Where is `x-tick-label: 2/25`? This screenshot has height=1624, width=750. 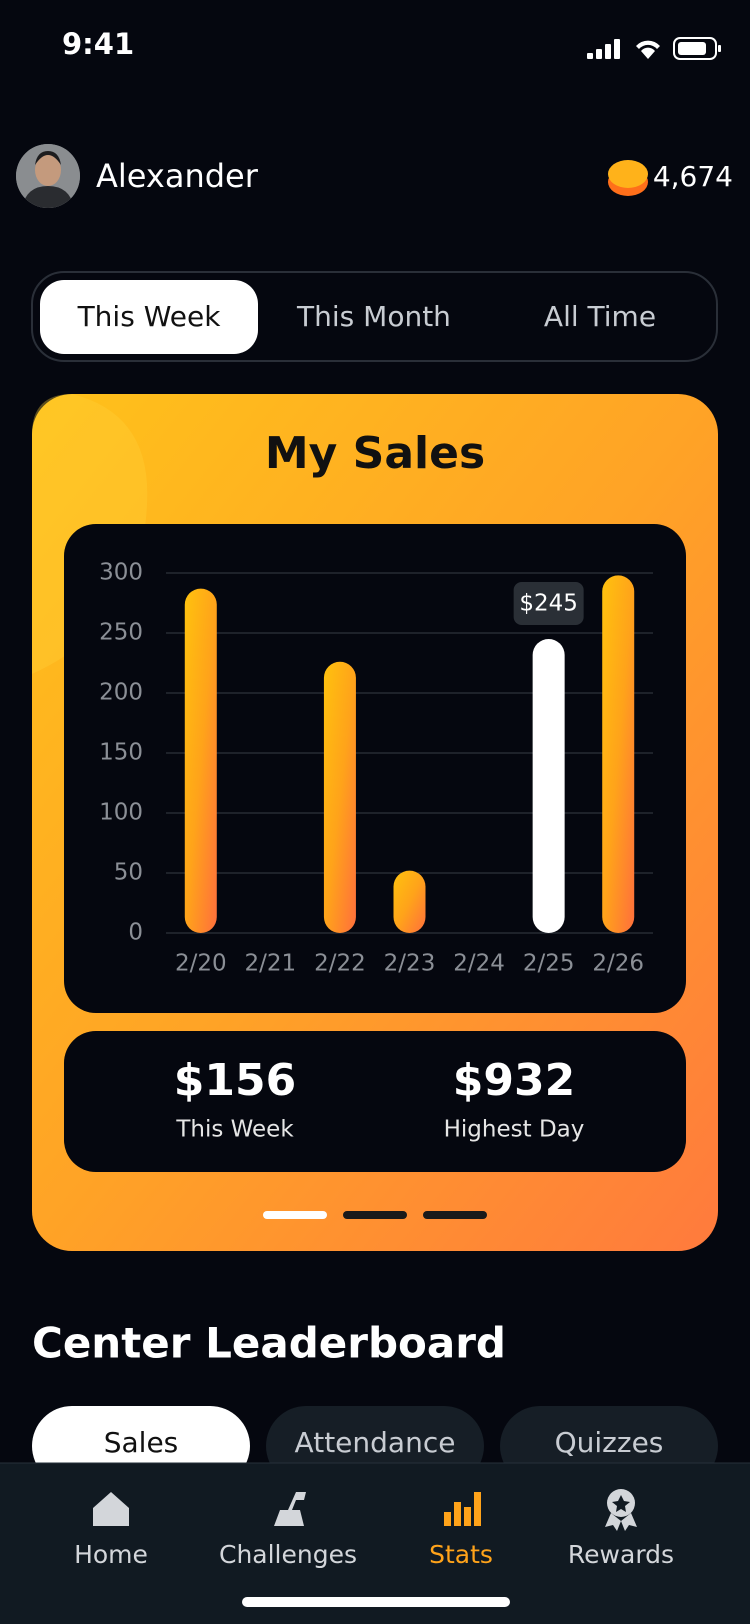
x-tick-label: 2/25 is located at coordinates (549, 964).